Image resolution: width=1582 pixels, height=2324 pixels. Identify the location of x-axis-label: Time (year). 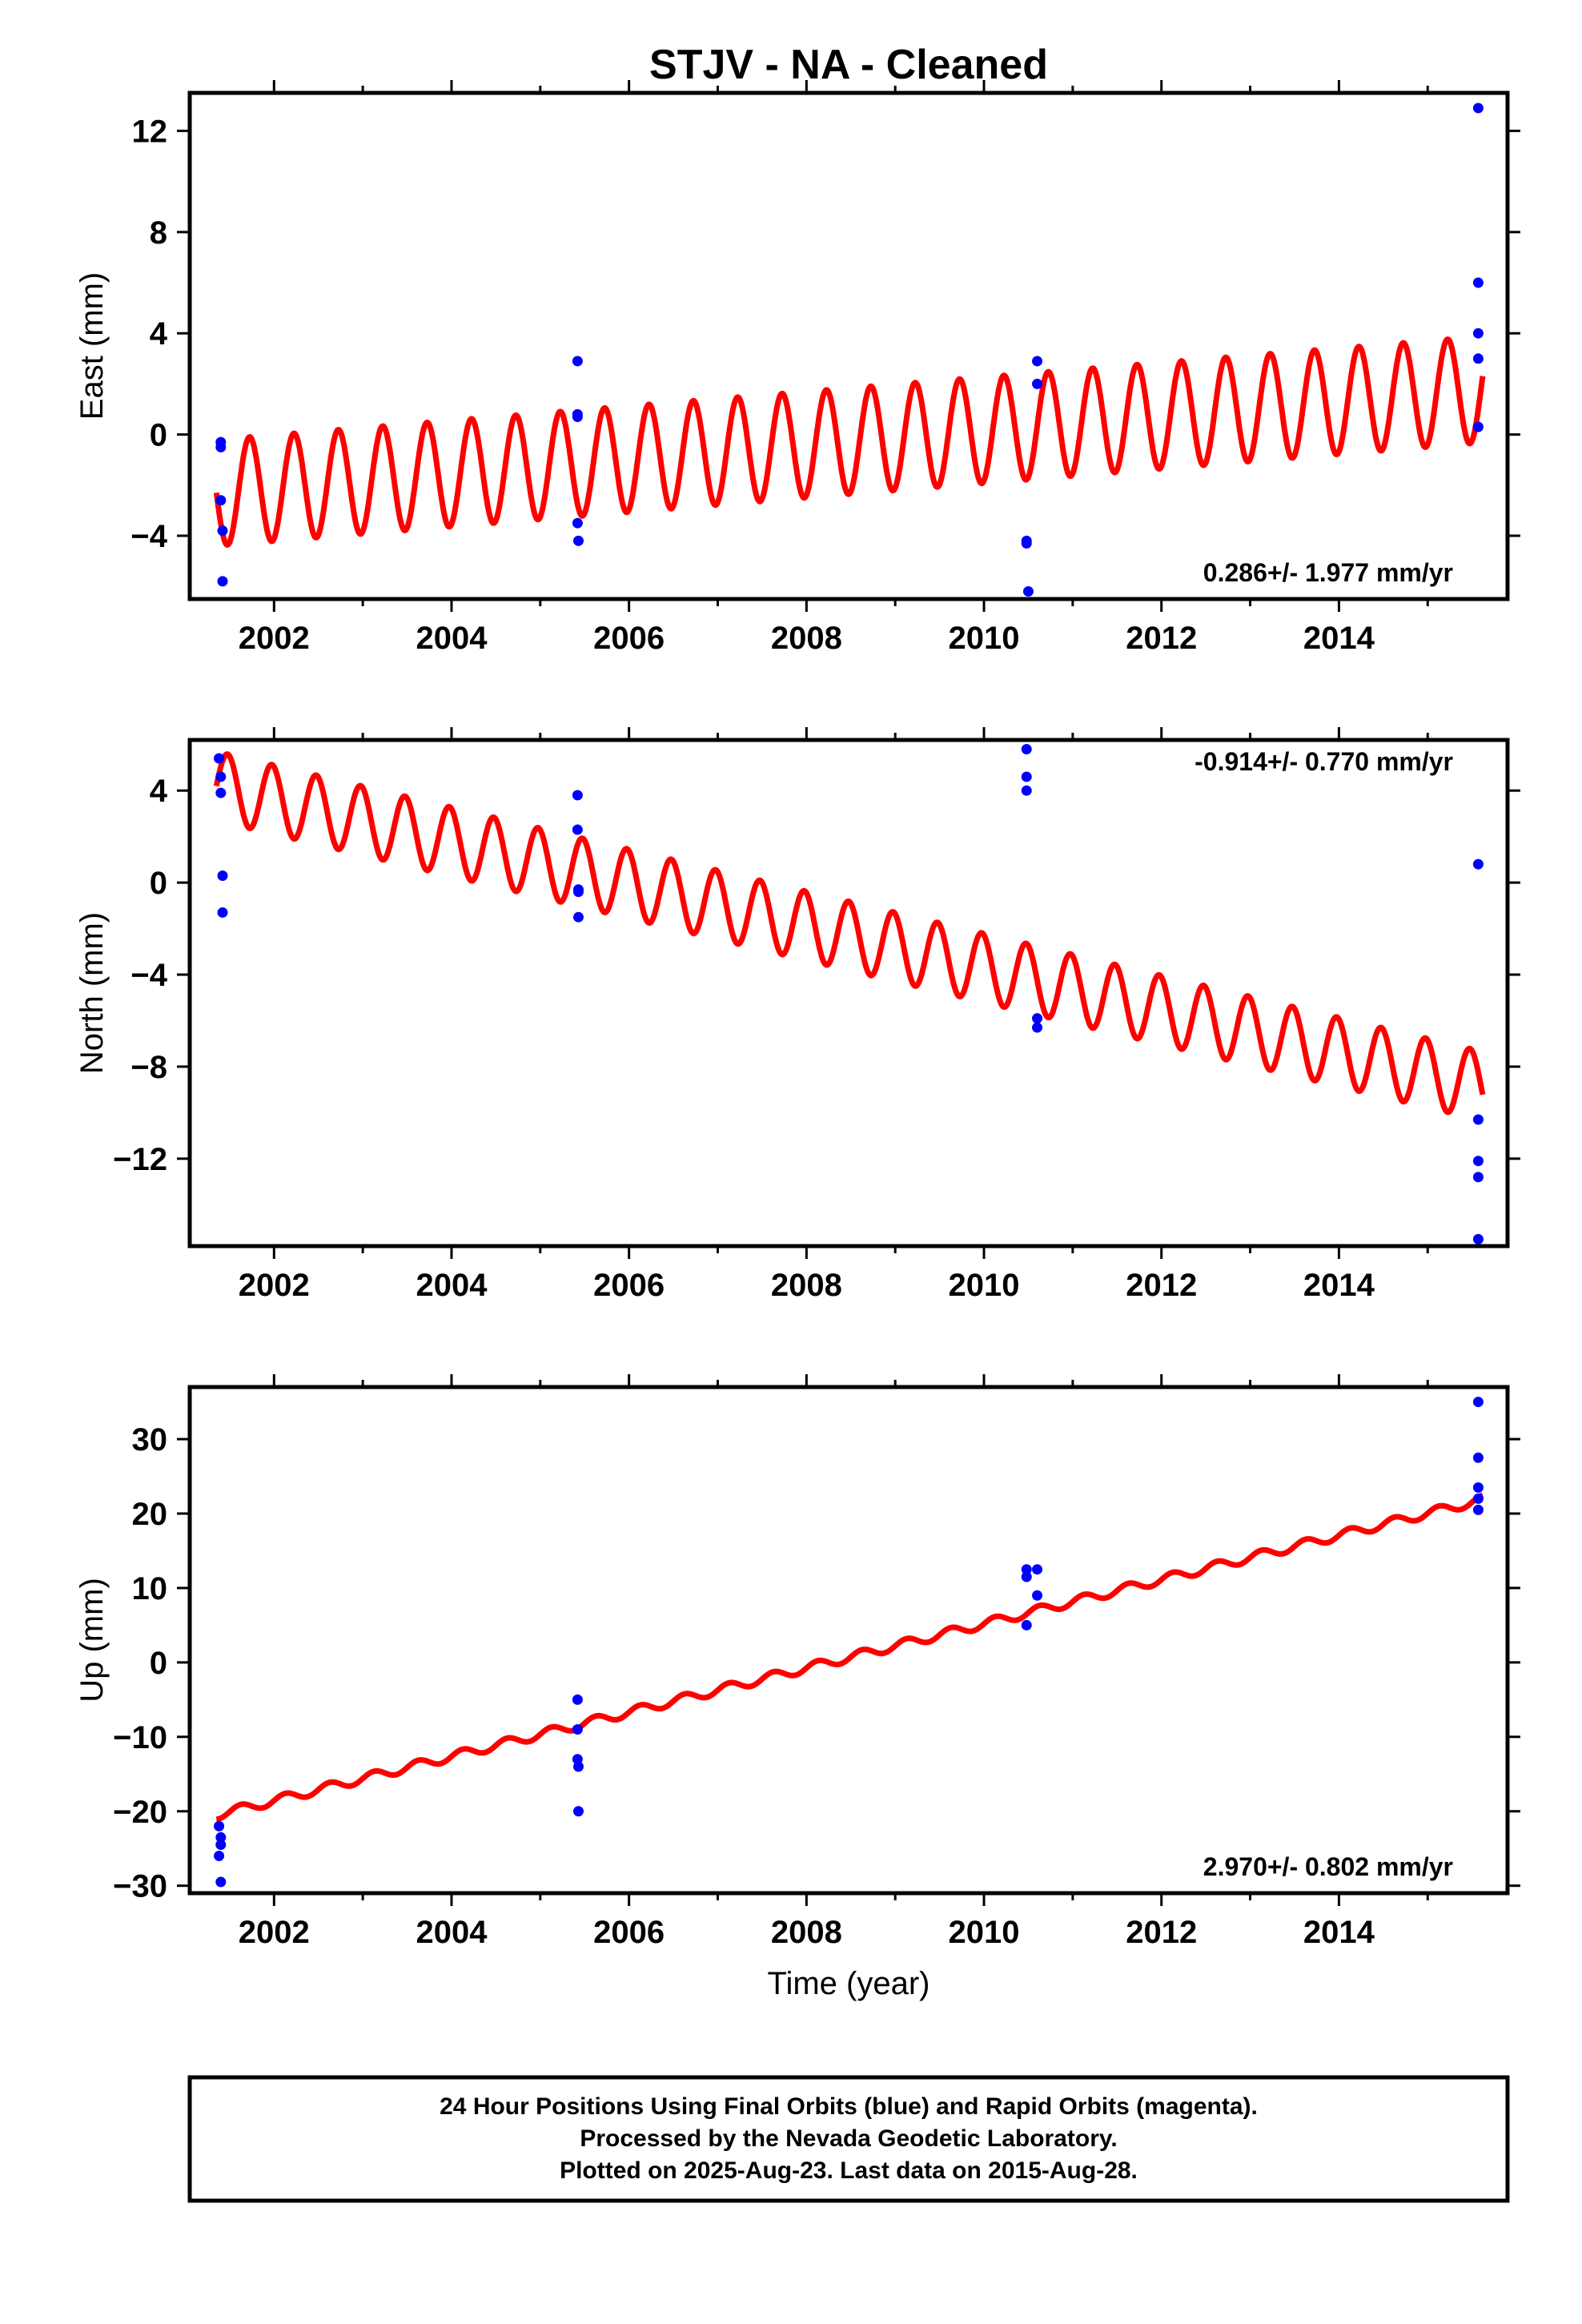
(849, 1983).